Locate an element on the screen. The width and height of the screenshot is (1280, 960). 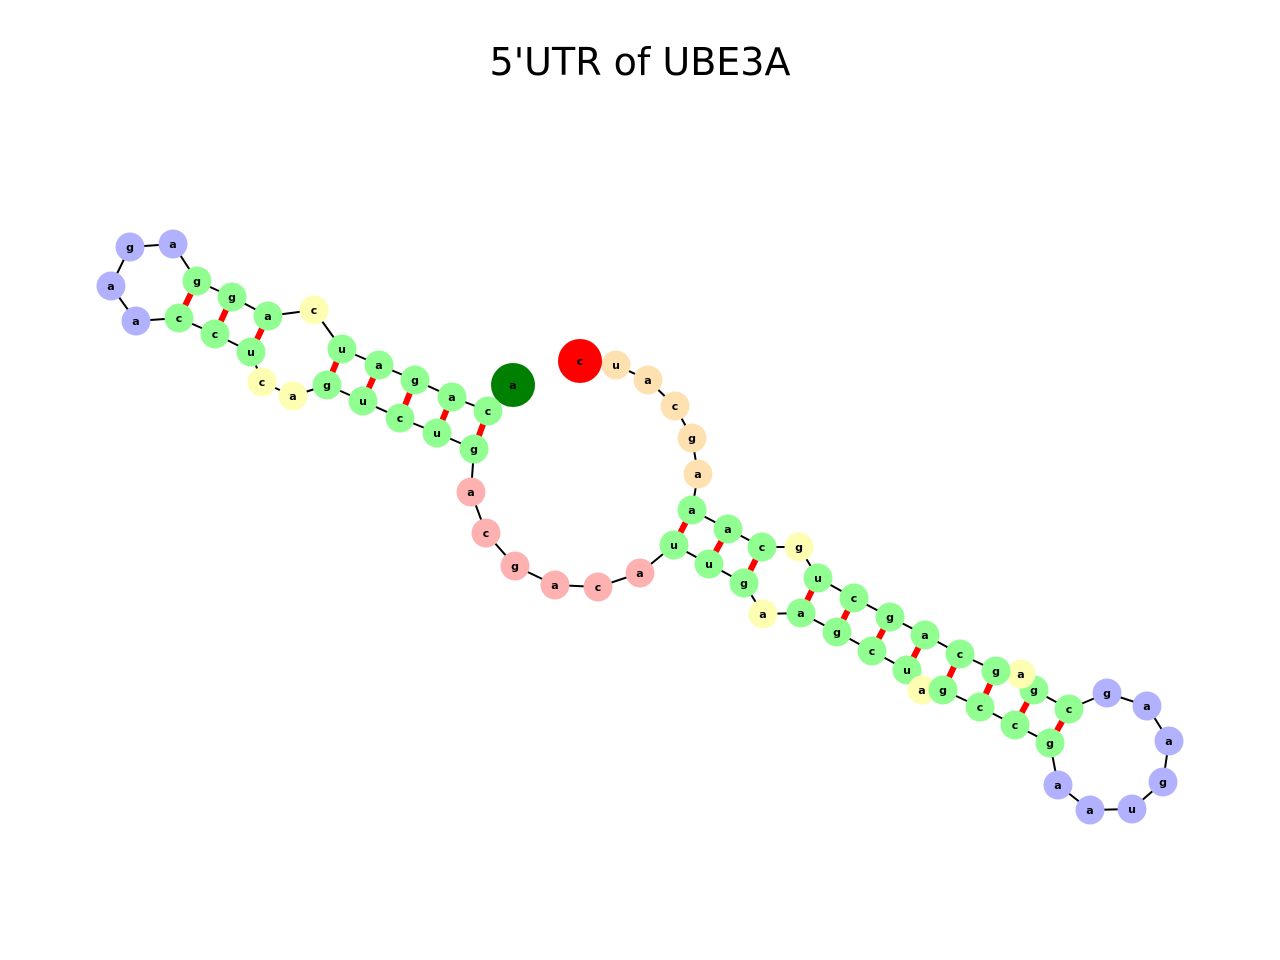
nucleotide-hairpin: g is located at coordinates (130, 247).